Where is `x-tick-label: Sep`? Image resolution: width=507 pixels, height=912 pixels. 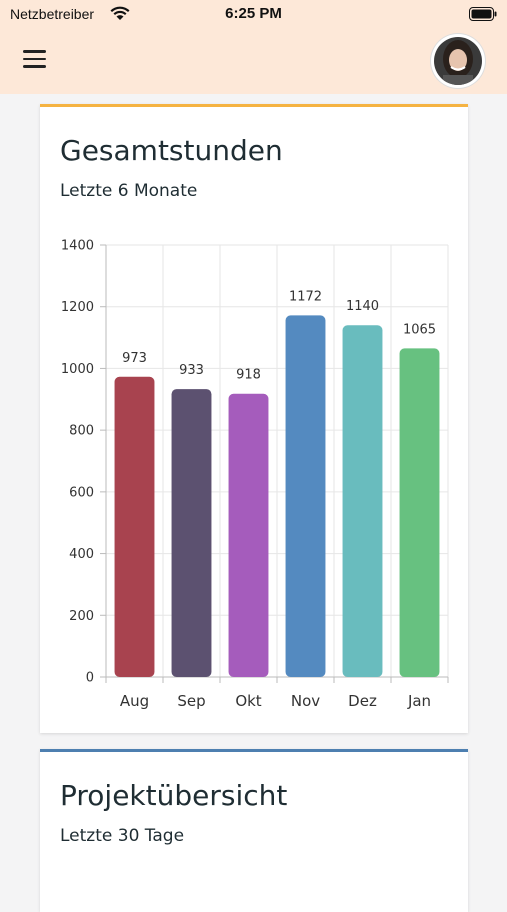 x-tick-label: Sep is located at coordinates (191, 701).